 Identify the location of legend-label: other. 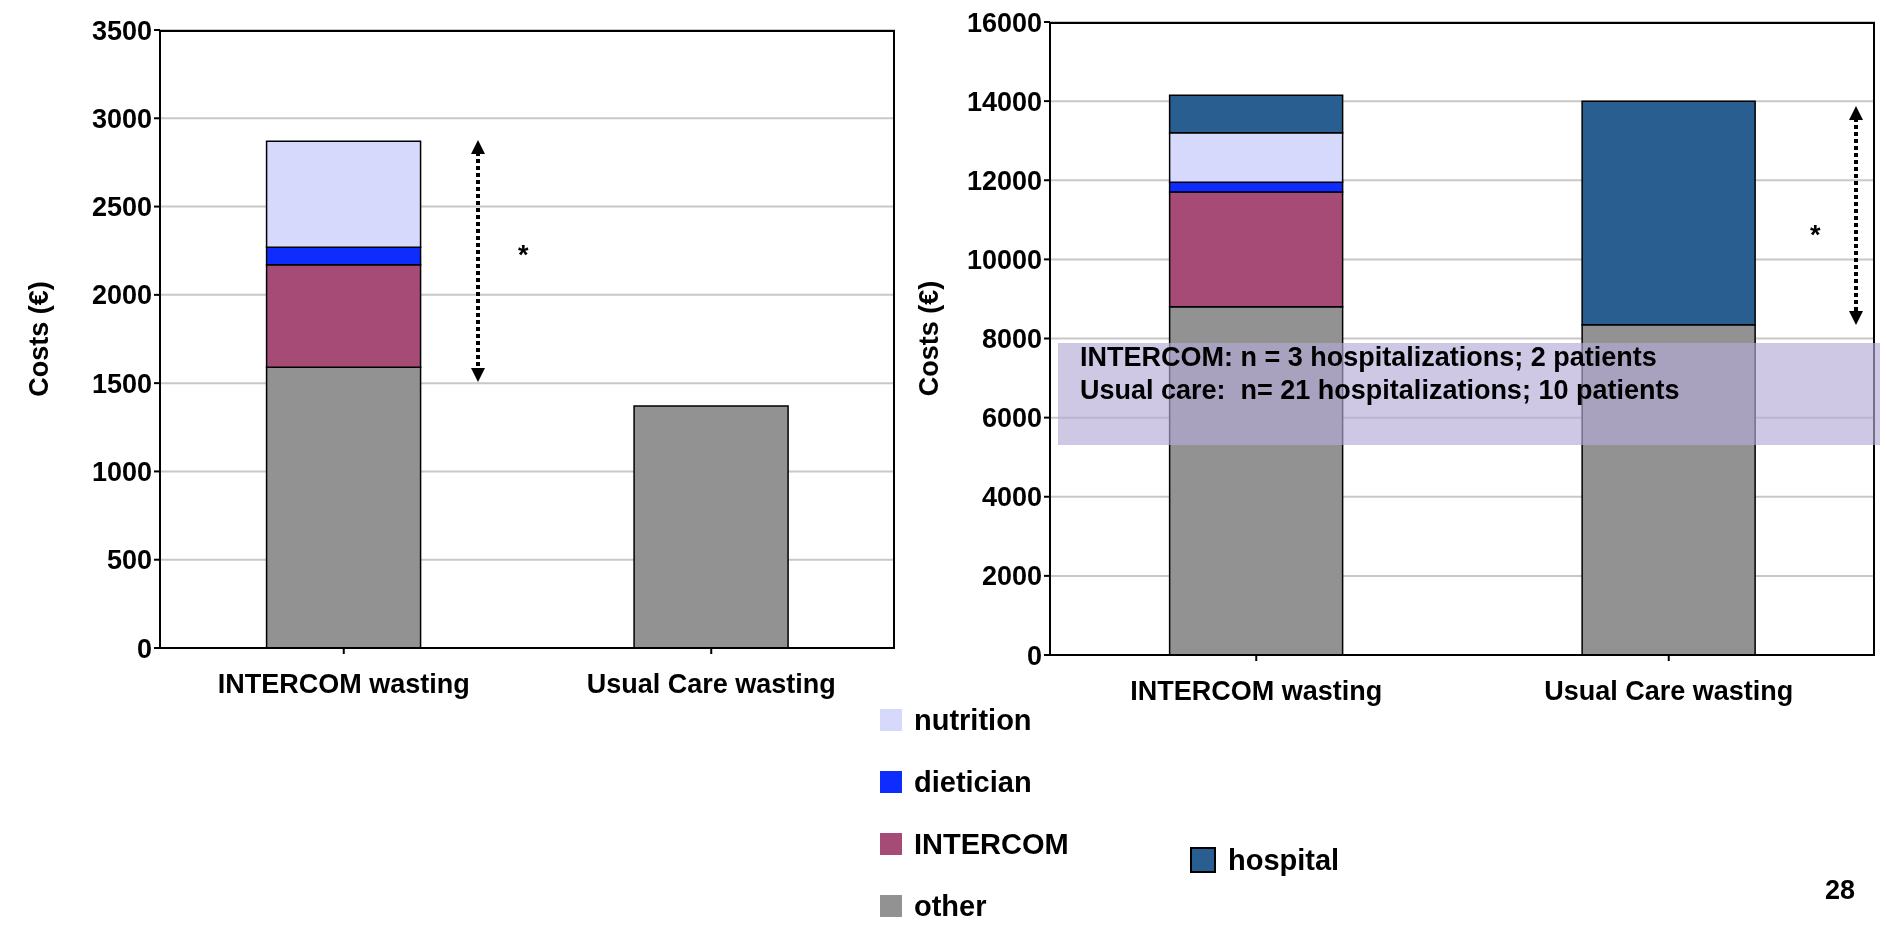
(950, 906).